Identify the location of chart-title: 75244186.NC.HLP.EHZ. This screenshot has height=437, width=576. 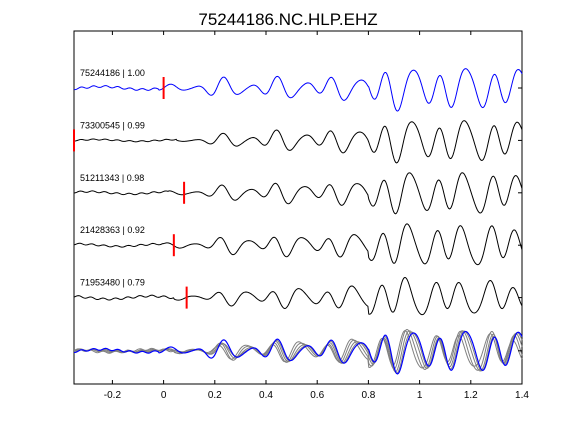
(287, 19).